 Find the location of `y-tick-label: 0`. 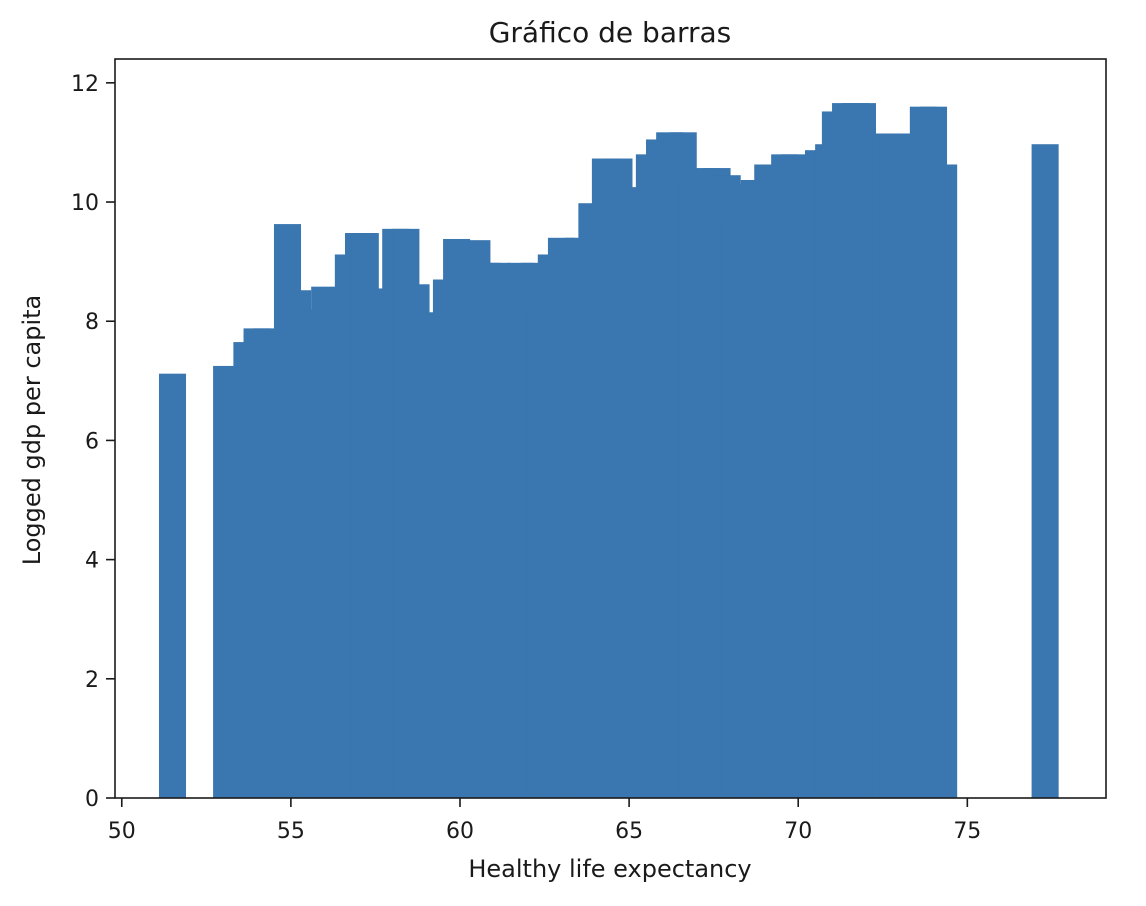

y-tick-label: 0 is located at coordinates (92, 799).